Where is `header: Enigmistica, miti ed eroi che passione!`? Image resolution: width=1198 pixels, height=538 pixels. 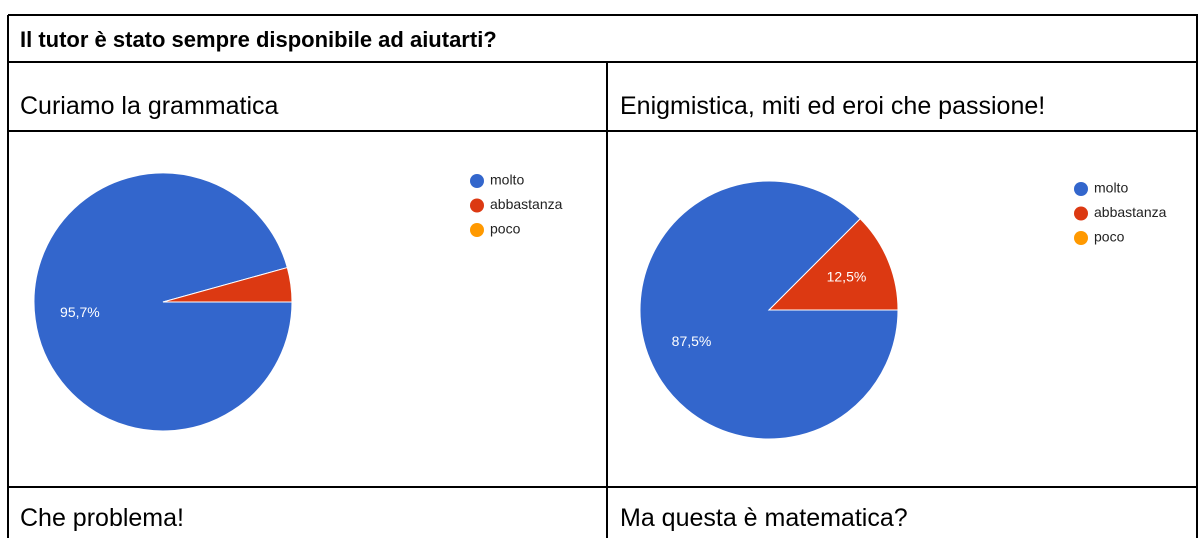
header: Enigmistica, miti ed eroi che passione! is located at coordinates (832, 106).